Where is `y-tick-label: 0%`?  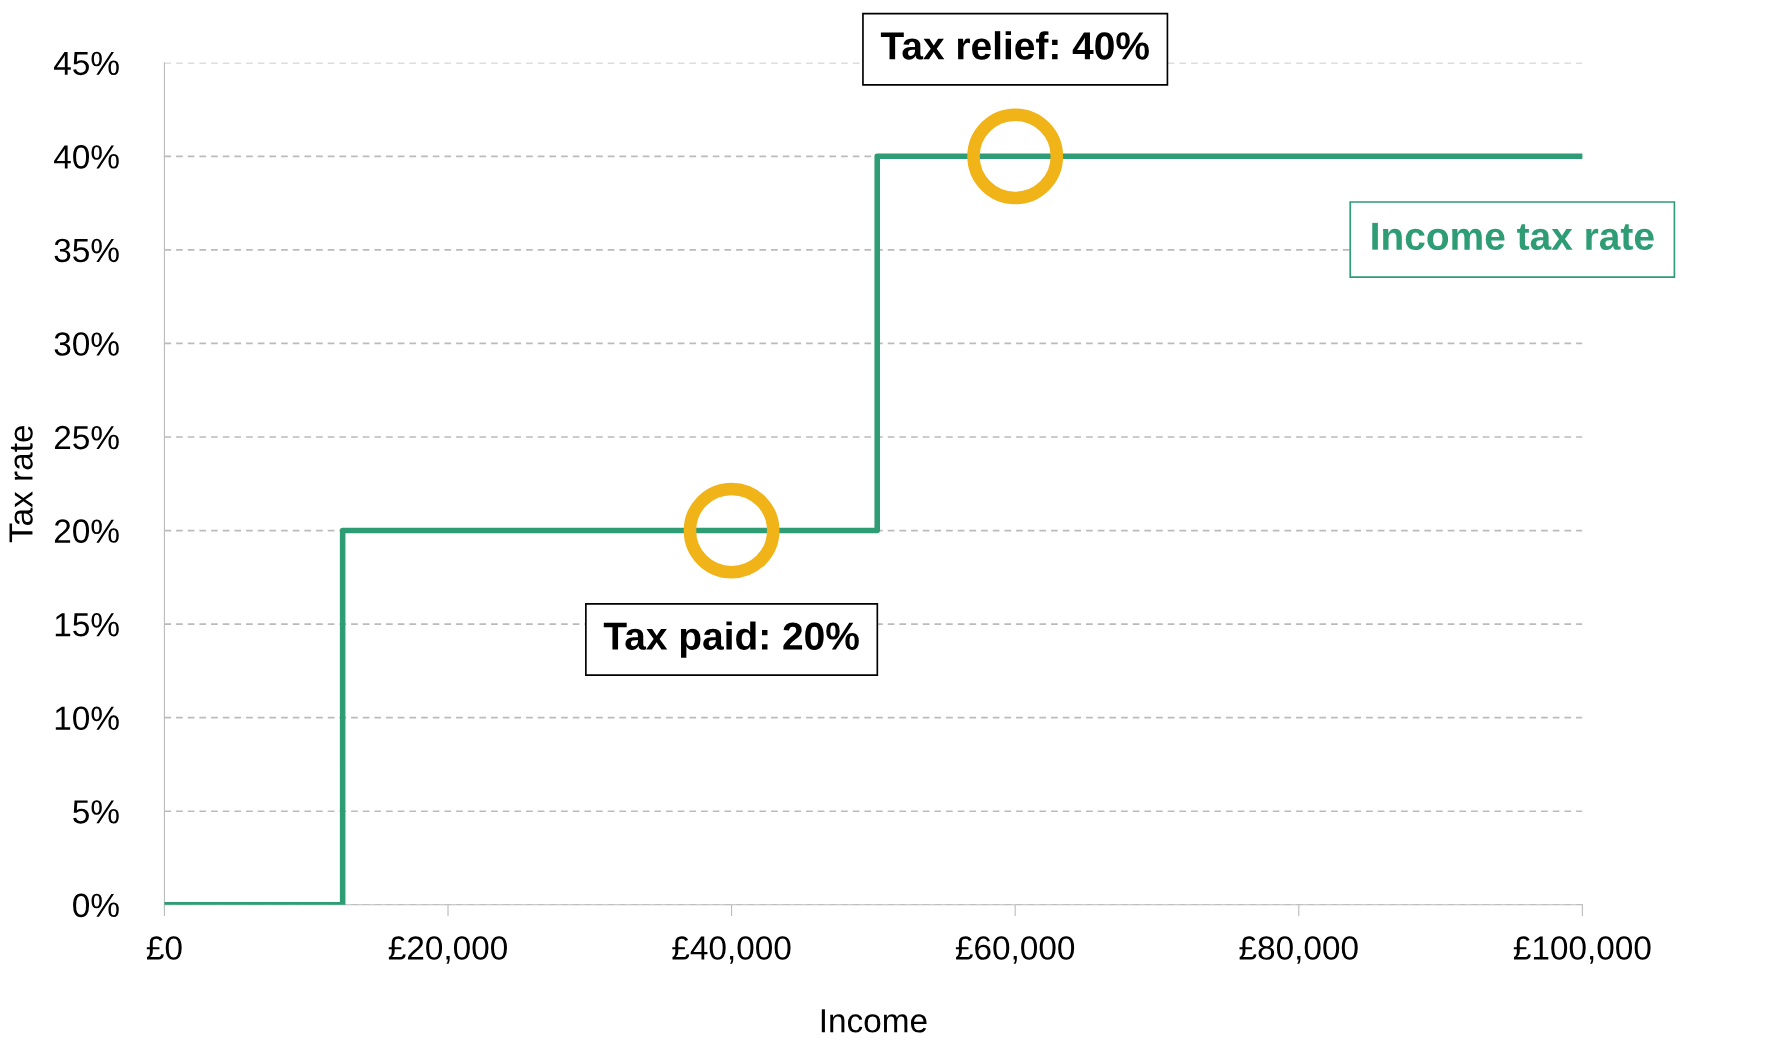 y-tick-label: 0% is located at coordinates (96, 905).